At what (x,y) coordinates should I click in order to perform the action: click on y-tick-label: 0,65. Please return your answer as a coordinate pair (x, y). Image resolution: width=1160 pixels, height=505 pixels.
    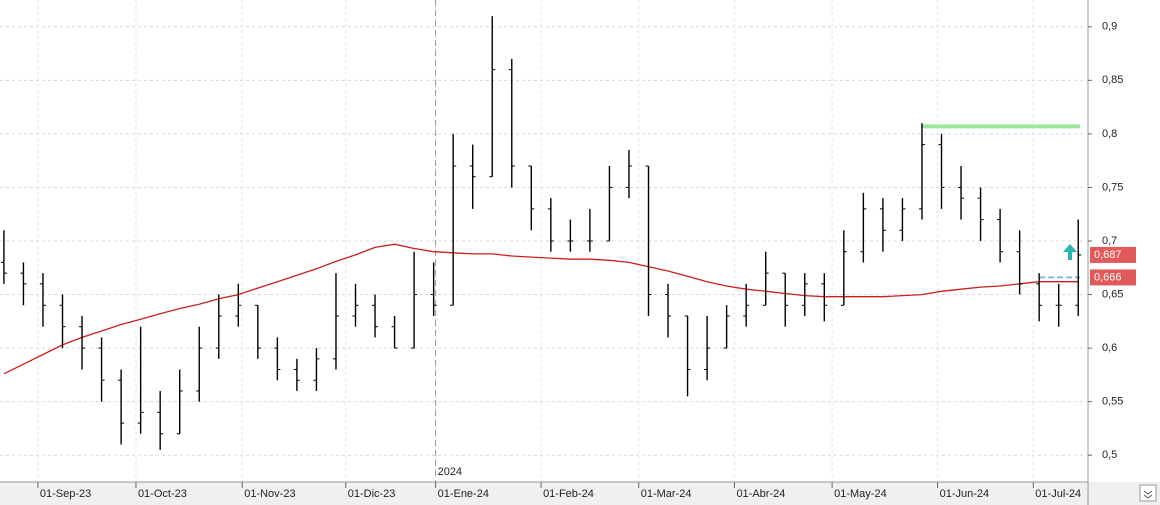
    Looking at the image, I should click on (1112, 294).